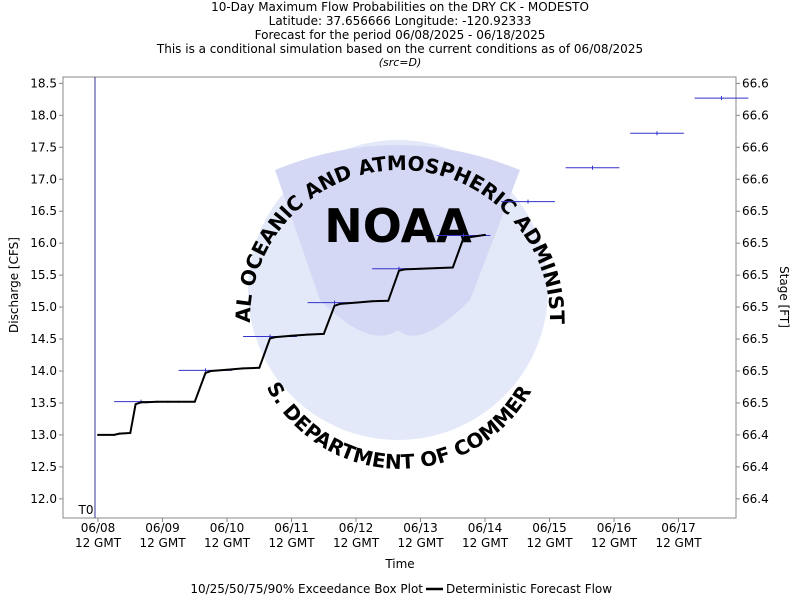 The image size is (800, 600). Describe the element at coordinates (43, 147) in the screenshot. I see `y-tick-label: 17.5` at that location.